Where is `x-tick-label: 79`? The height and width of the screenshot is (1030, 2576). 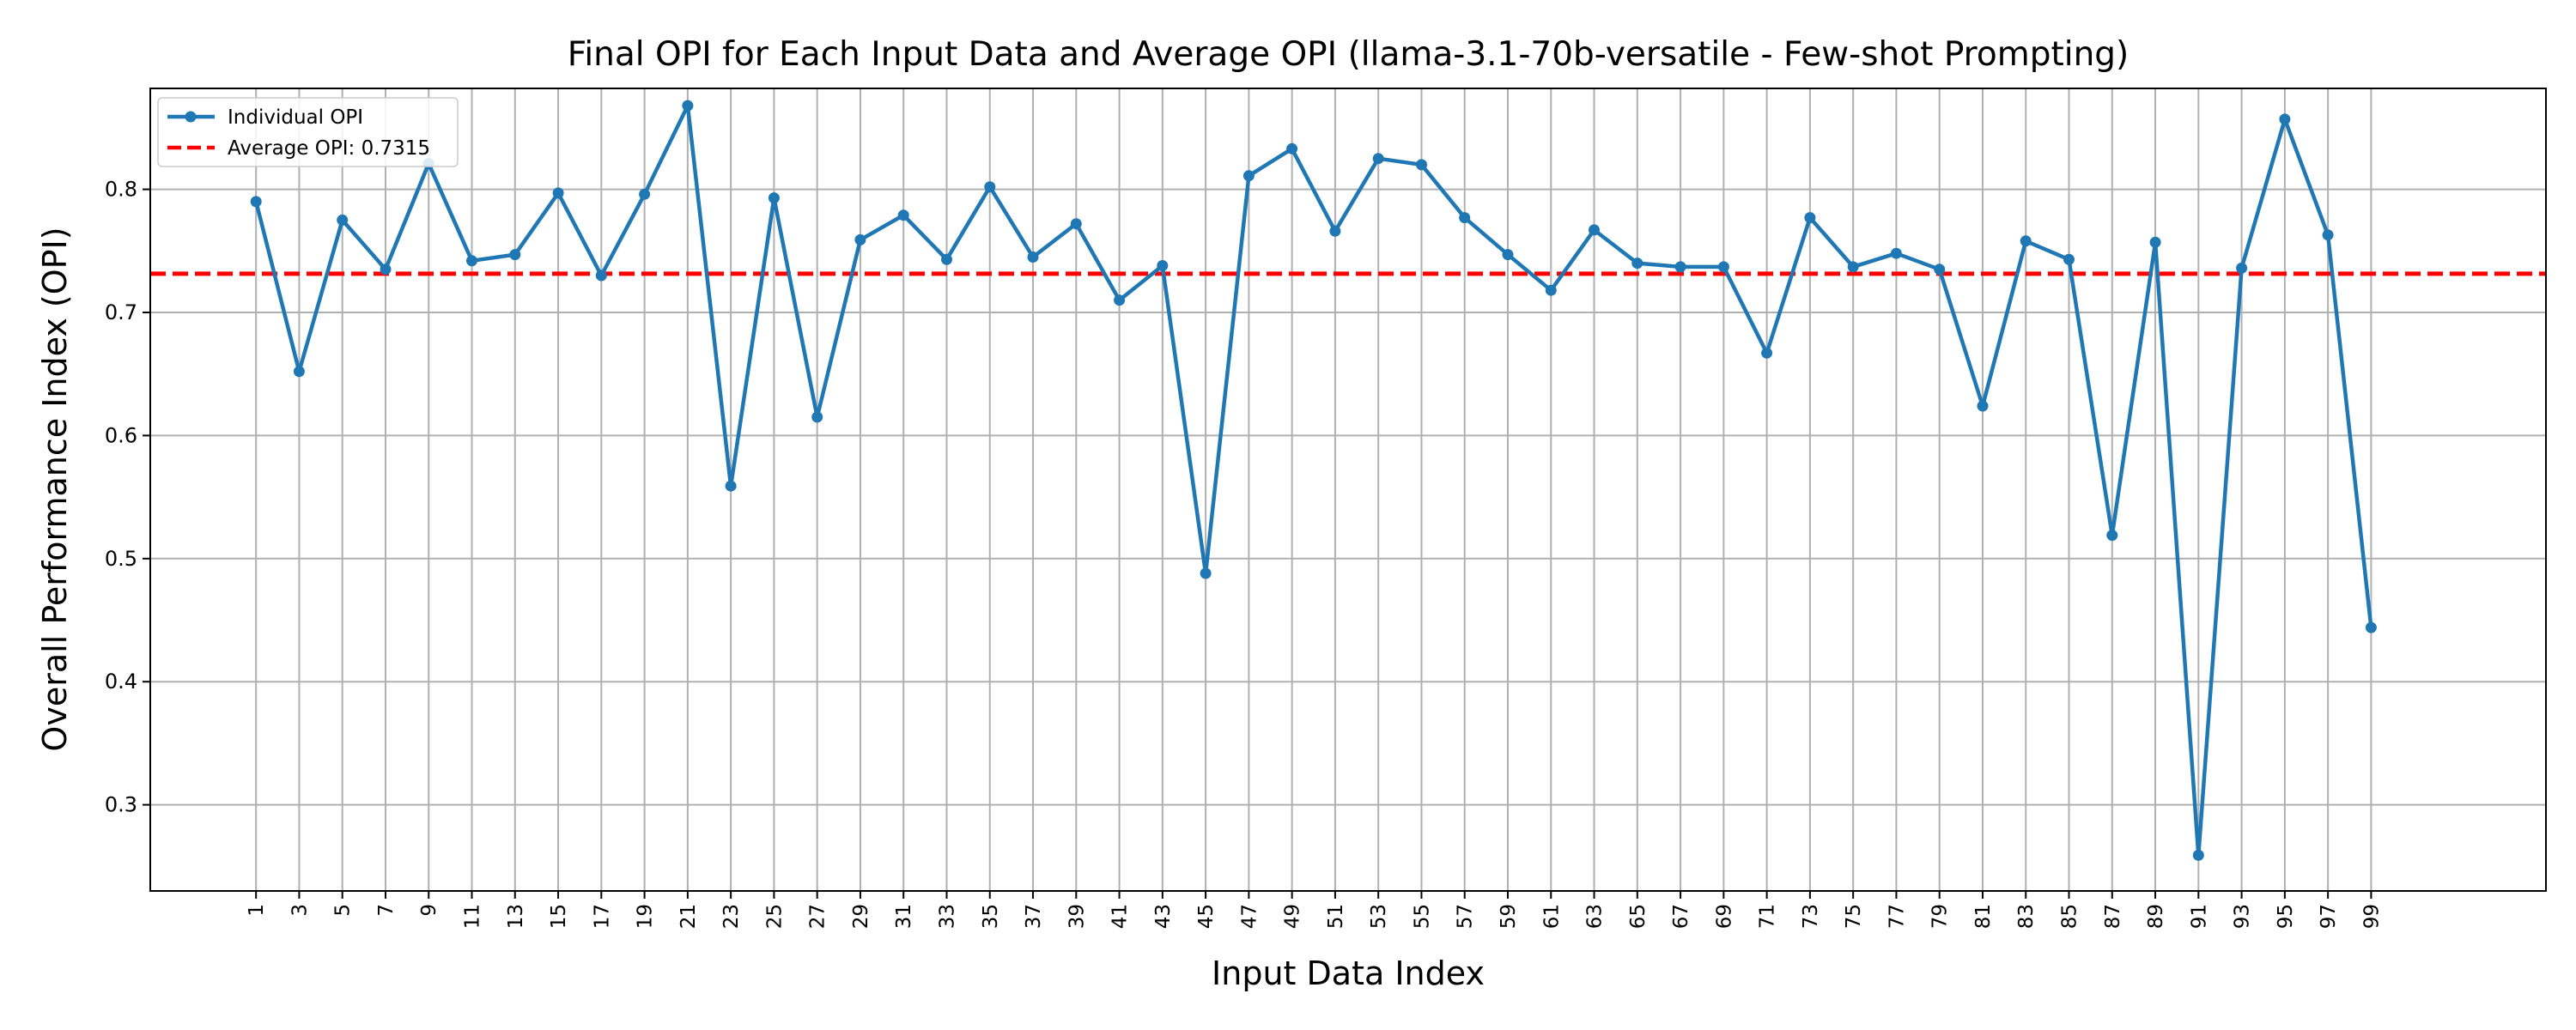
x-tick-label: 79 is located at coordinates (1940, 916).